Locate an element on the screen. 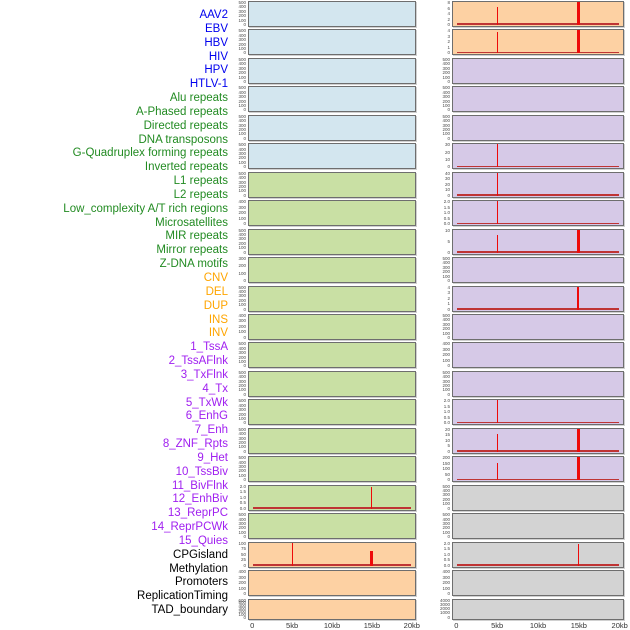  panel-7-enh is located at coordinates (538, 241).